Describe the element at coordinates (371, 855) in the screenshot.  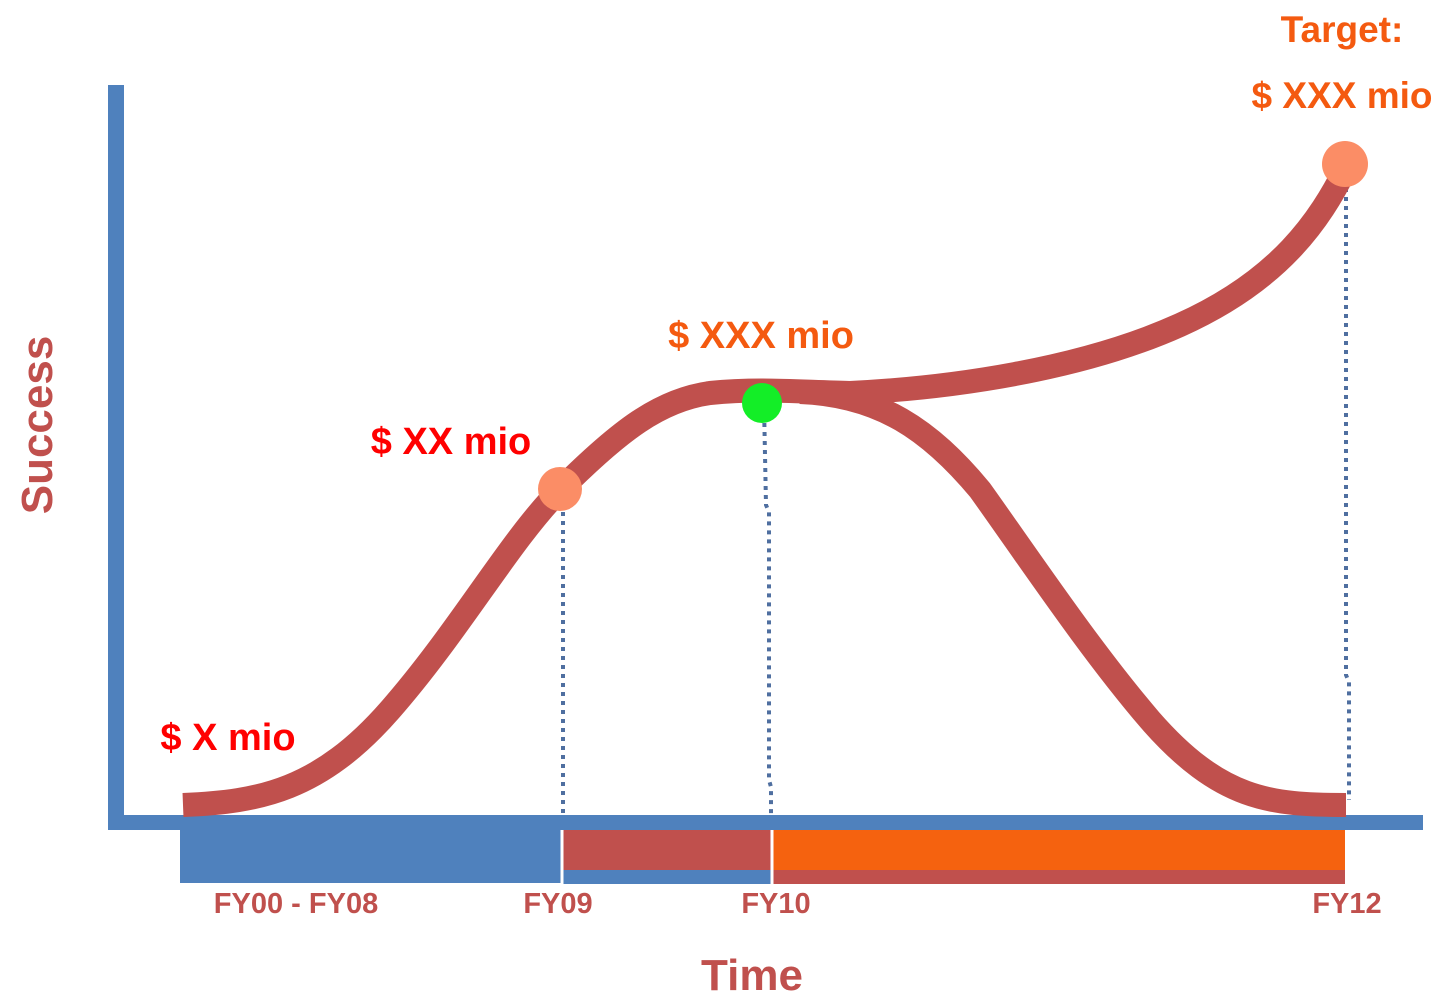
I see `timeline-bar-fy00-fy08` at that location.